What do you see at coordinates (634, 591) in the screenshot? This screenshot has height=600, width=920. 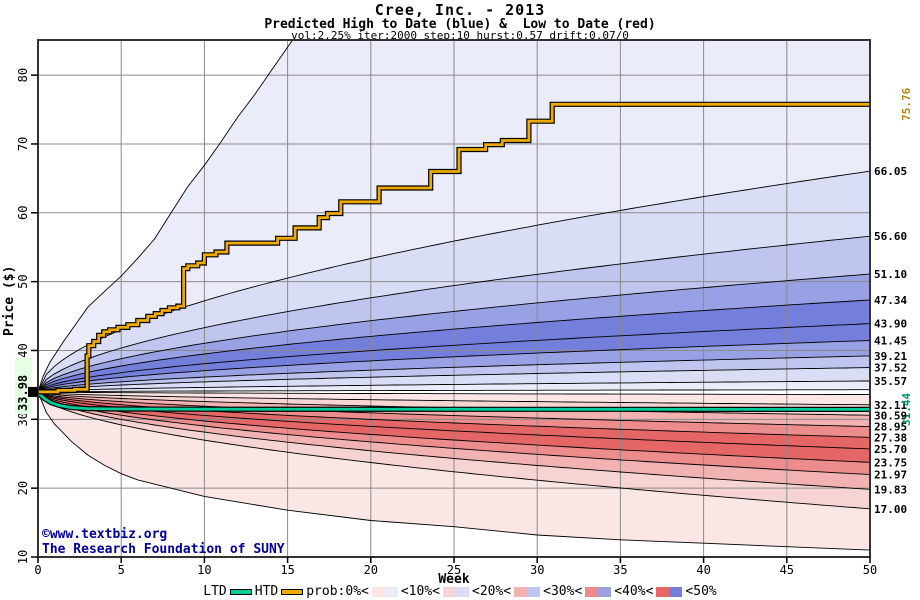 I see `legend-band-label-4: <40%<` at bounding box center [634, 591].